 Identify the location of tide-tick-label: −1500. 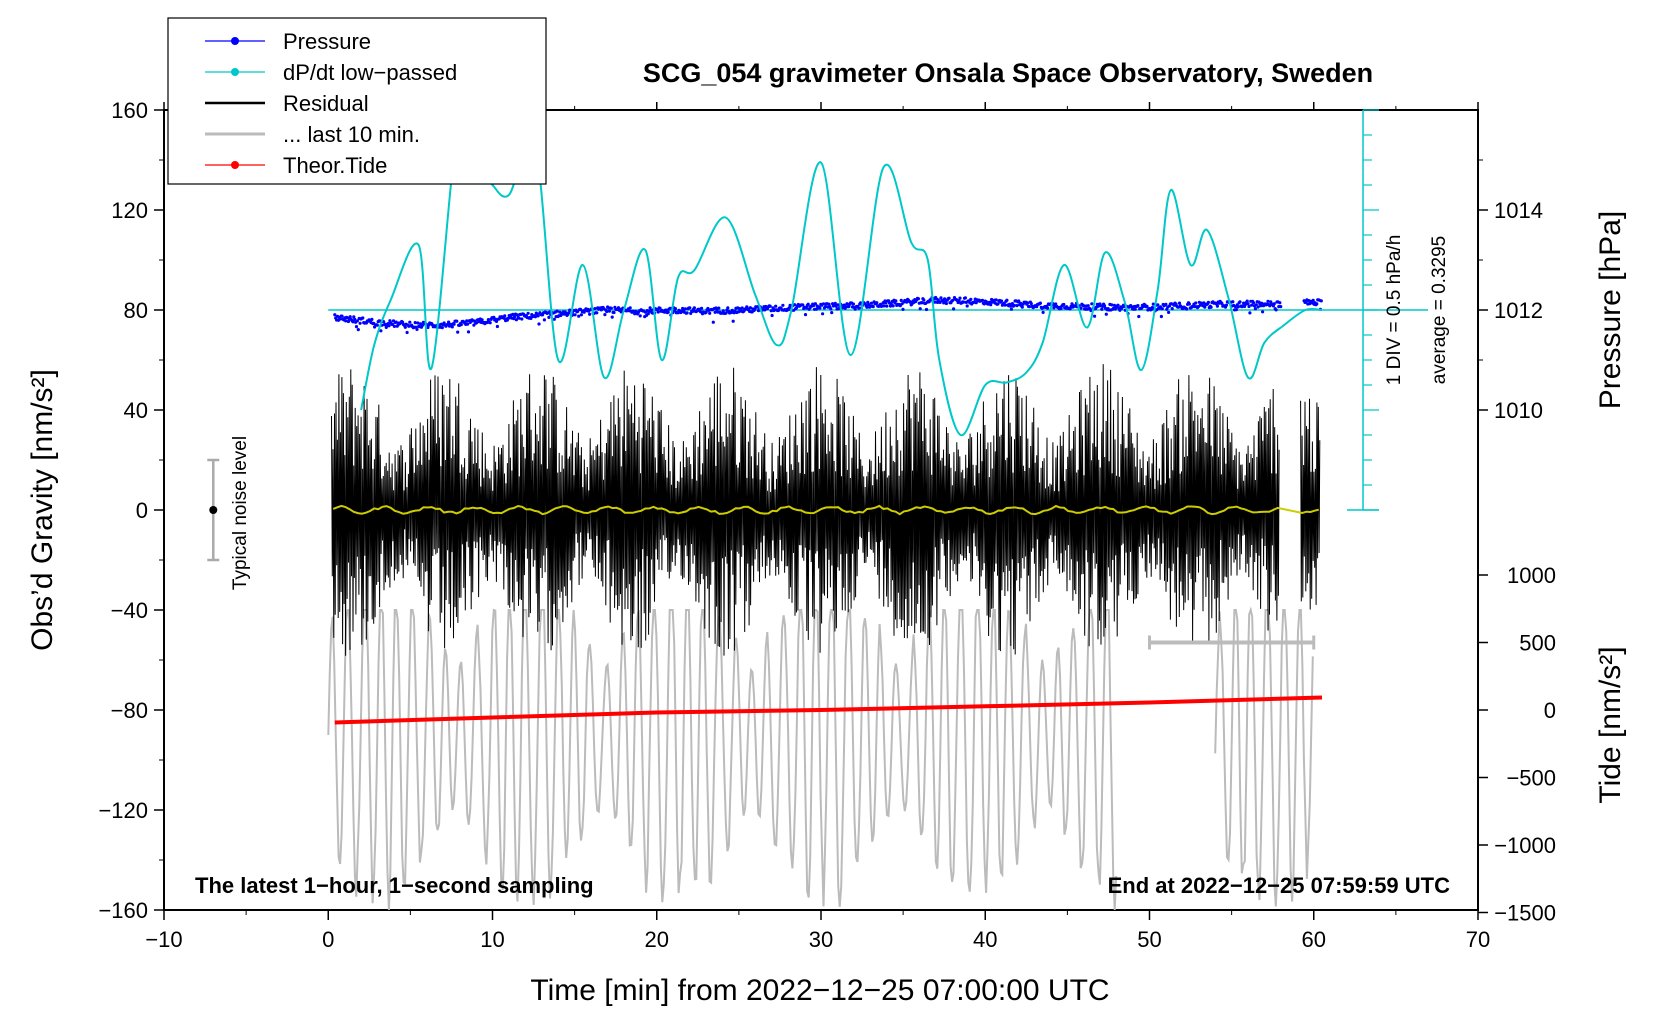
(1525, 913).